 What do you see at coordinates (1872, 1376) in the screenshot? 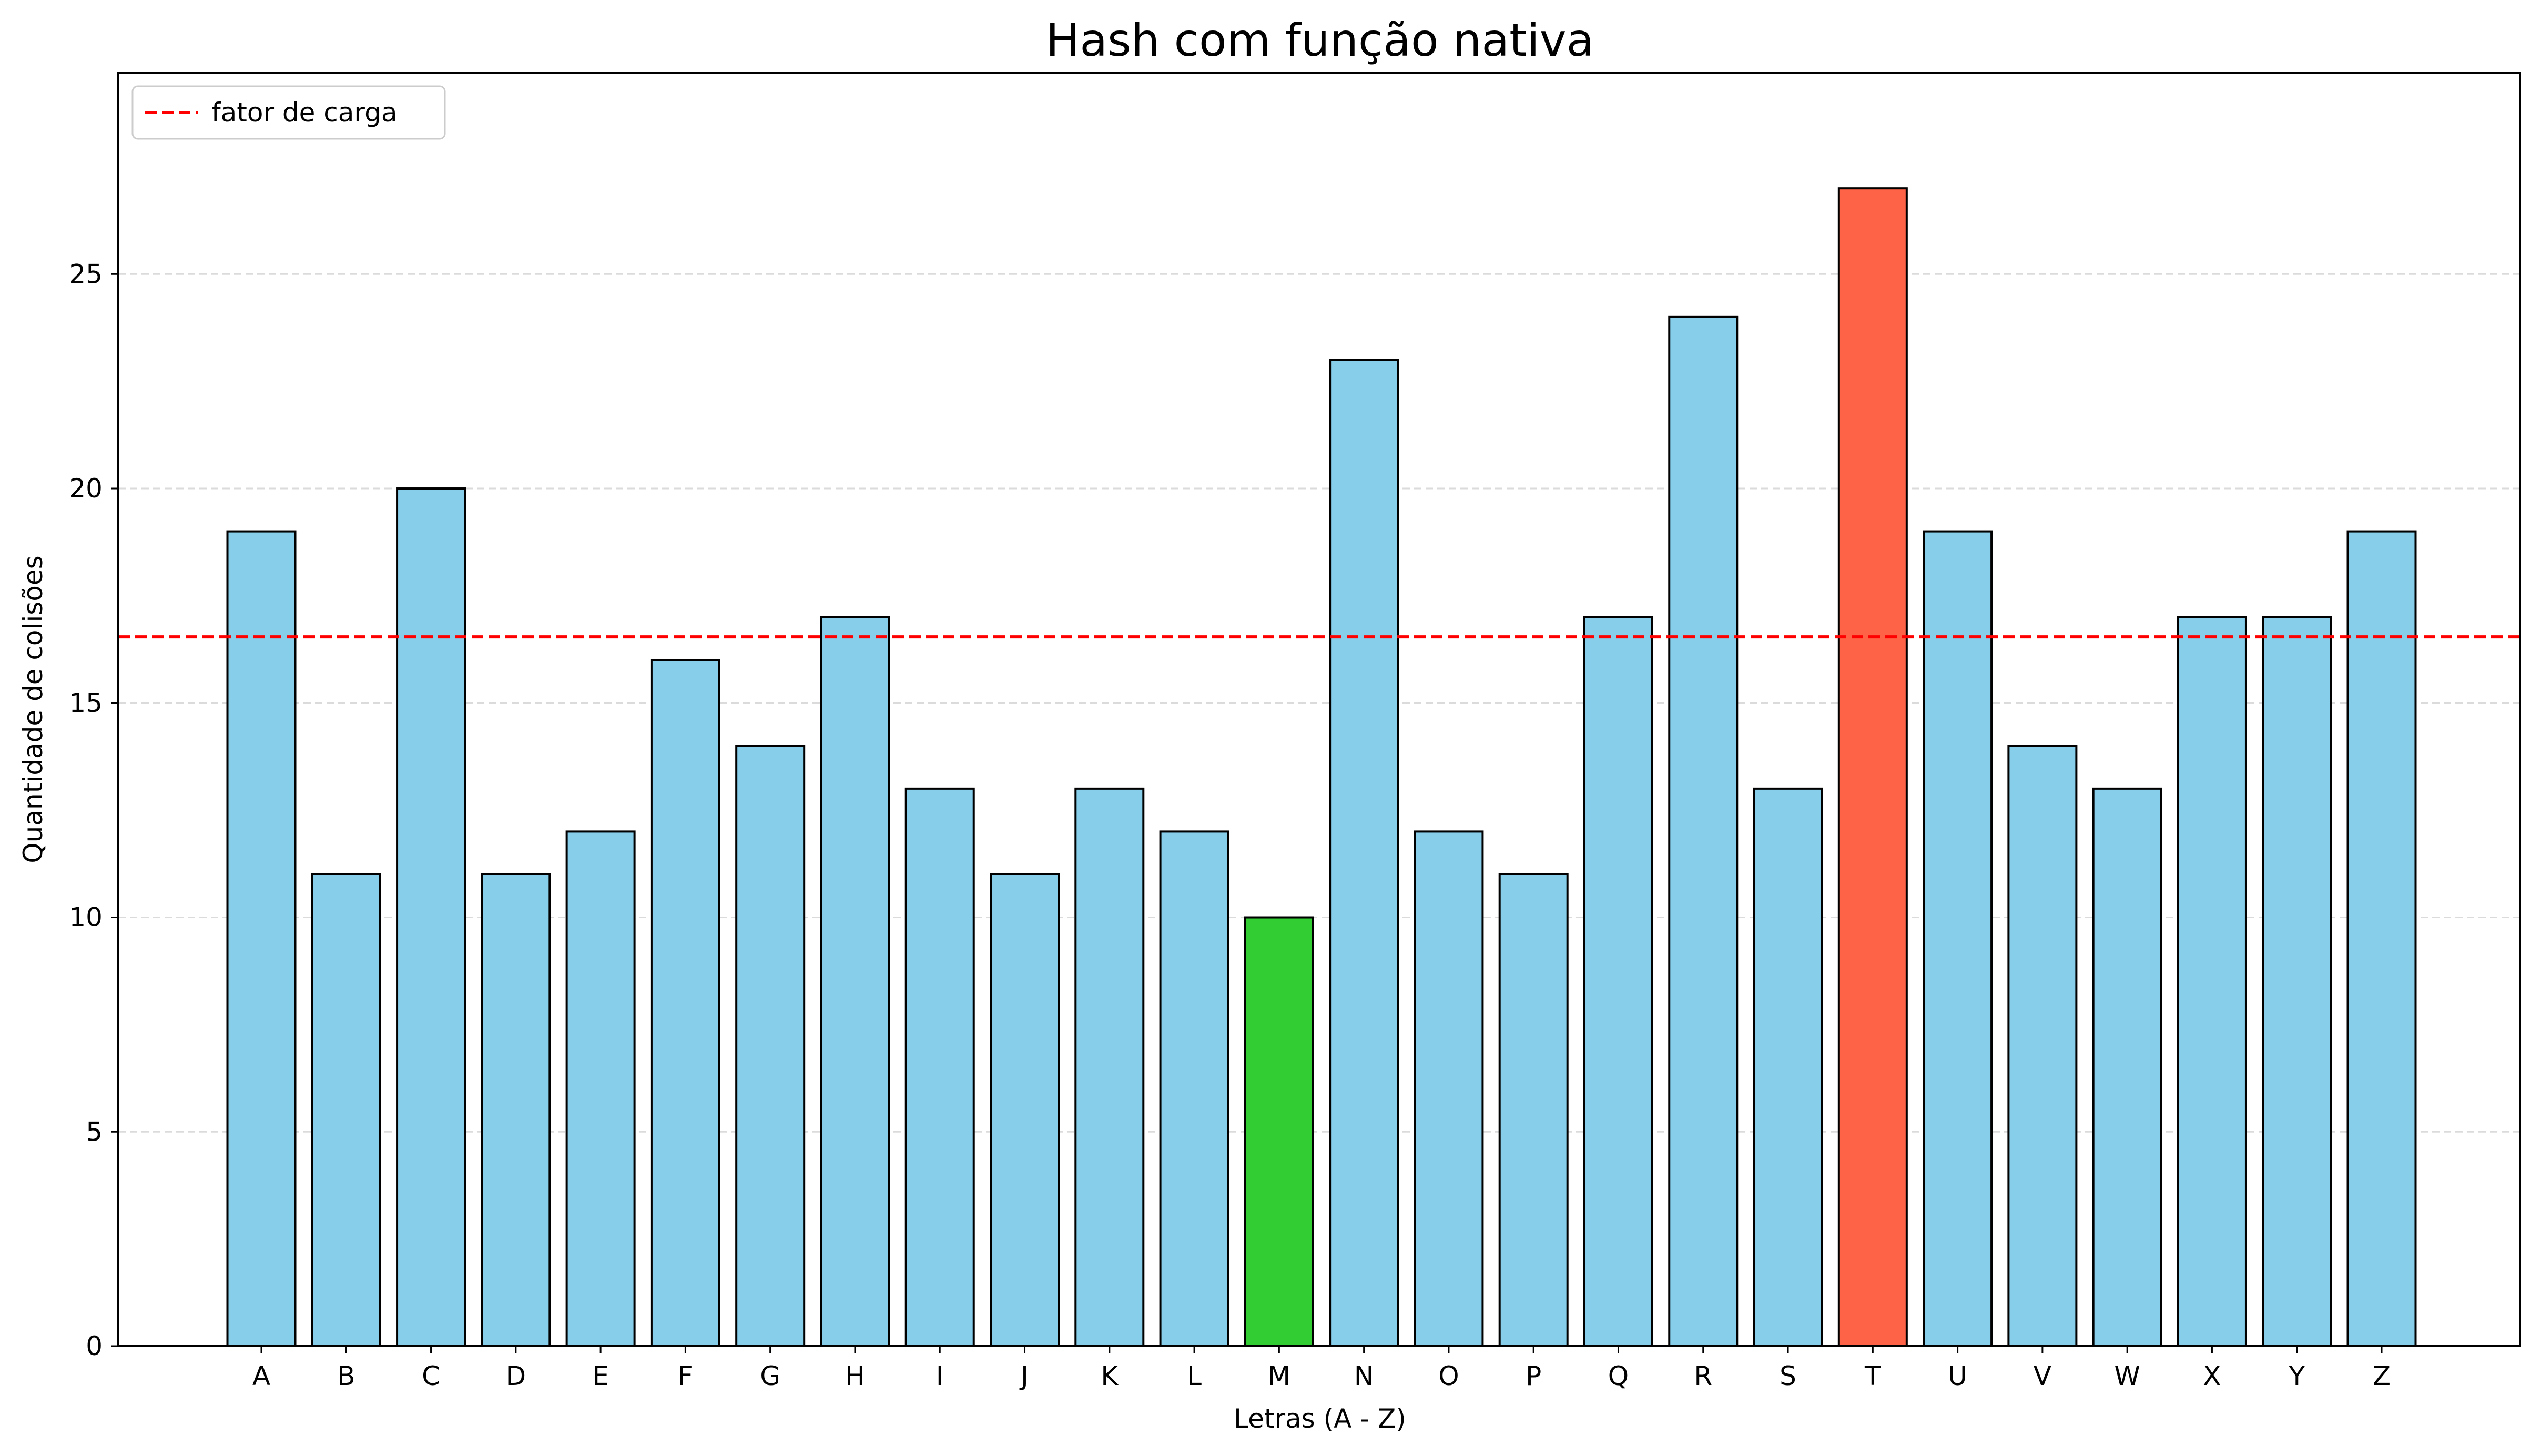
I see `x-tick-label-T: T` at bounding box center [1872, 1376].